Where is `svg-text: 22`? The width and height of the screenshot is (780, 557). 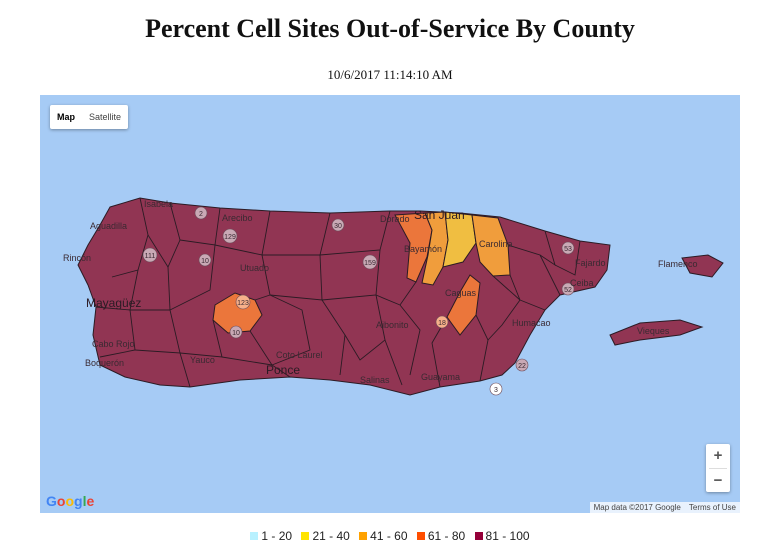 svg-text: 22 is located at coordinates (522, 366).